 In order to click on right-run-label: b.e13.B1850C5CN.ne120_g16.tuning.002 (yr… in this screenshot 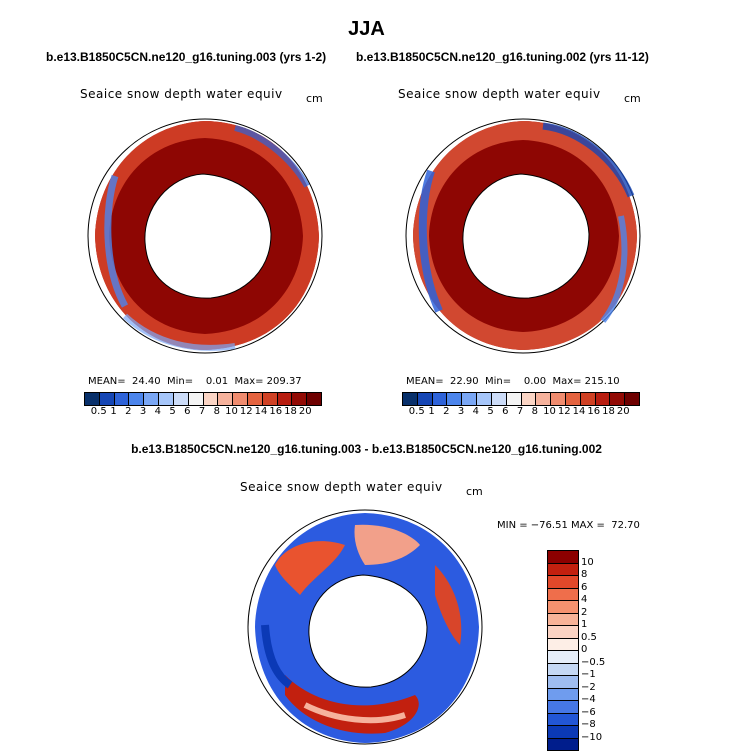, I will do `click(502, 57)`.